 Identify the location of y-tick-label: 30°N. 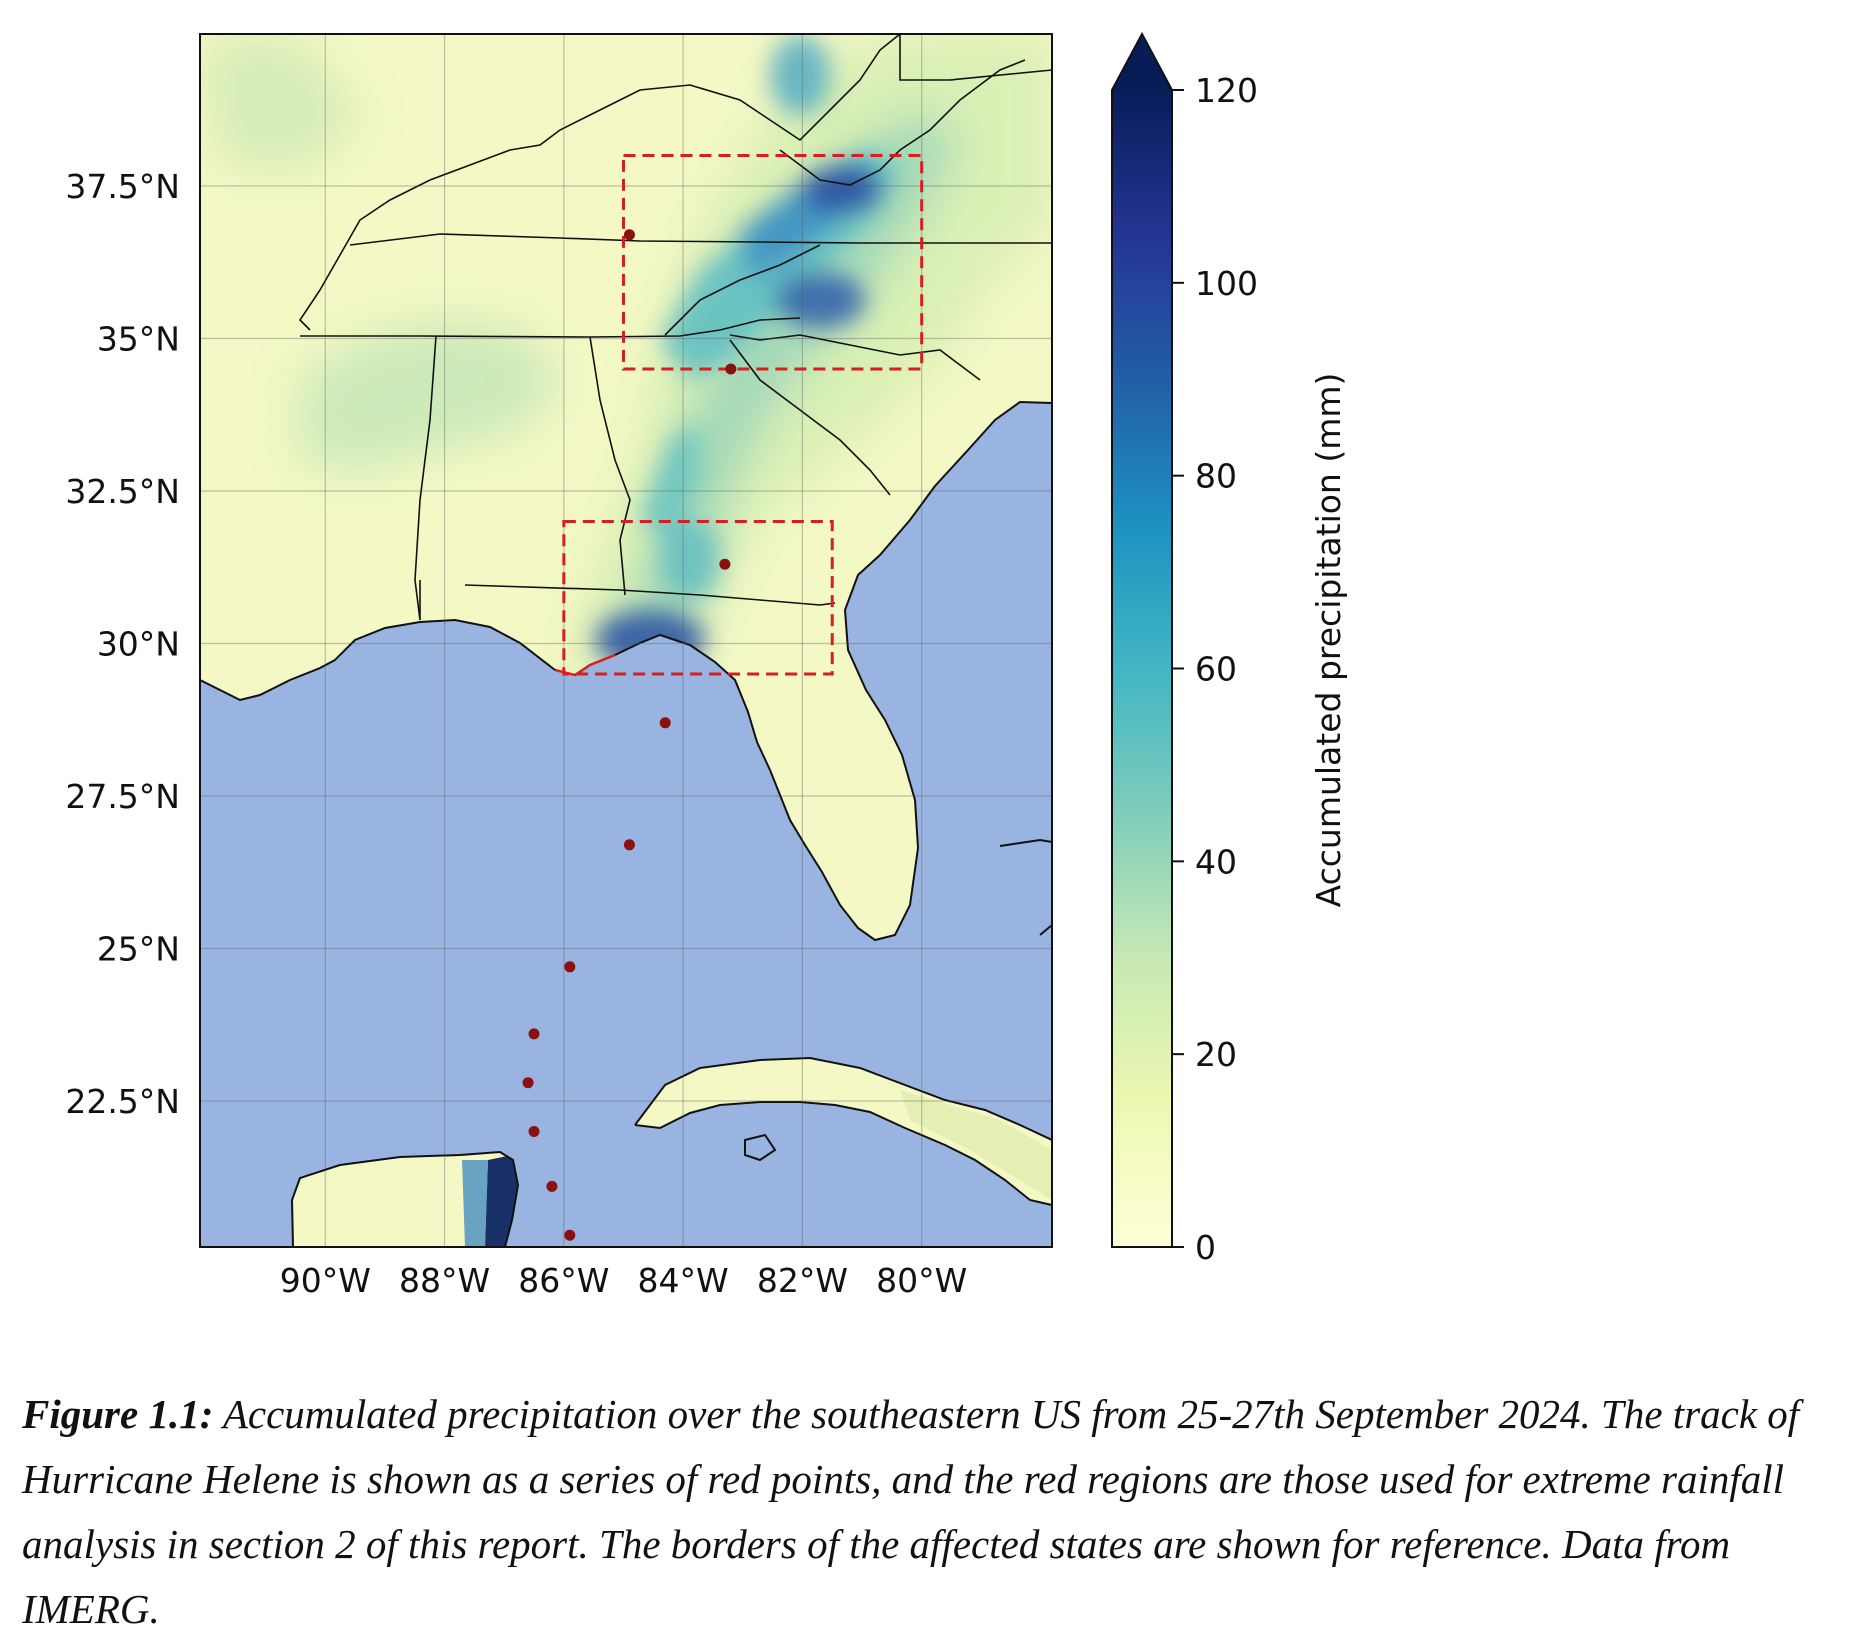
(138, 644).